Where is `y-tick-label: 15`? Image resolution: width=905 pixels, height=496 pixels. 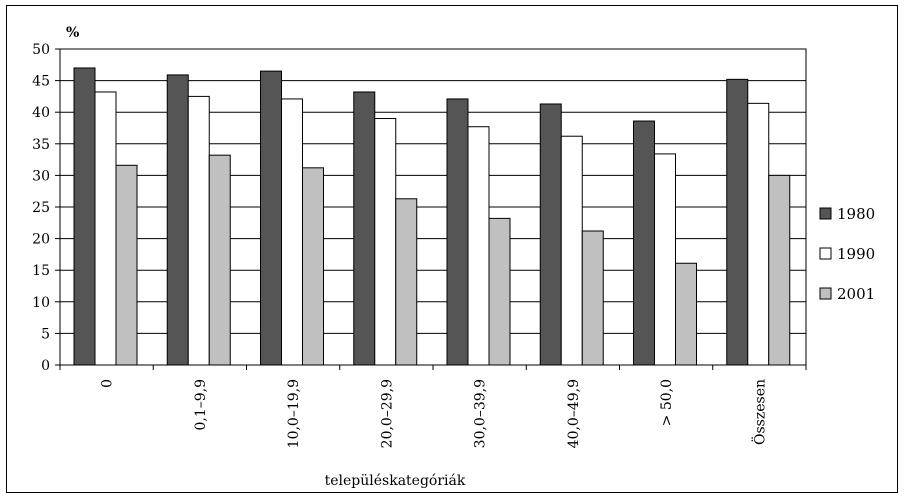
y-tick-label: 15 is located at coordinates (41, 271).